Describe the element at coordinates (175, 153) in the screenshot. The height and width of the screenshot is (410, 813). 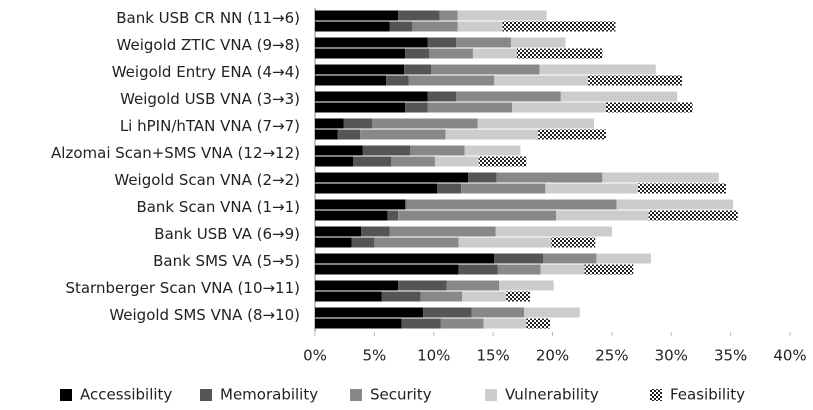
I see `y-tick-label: Alzomai Scan+SMS VNA (12→12)` at that location.